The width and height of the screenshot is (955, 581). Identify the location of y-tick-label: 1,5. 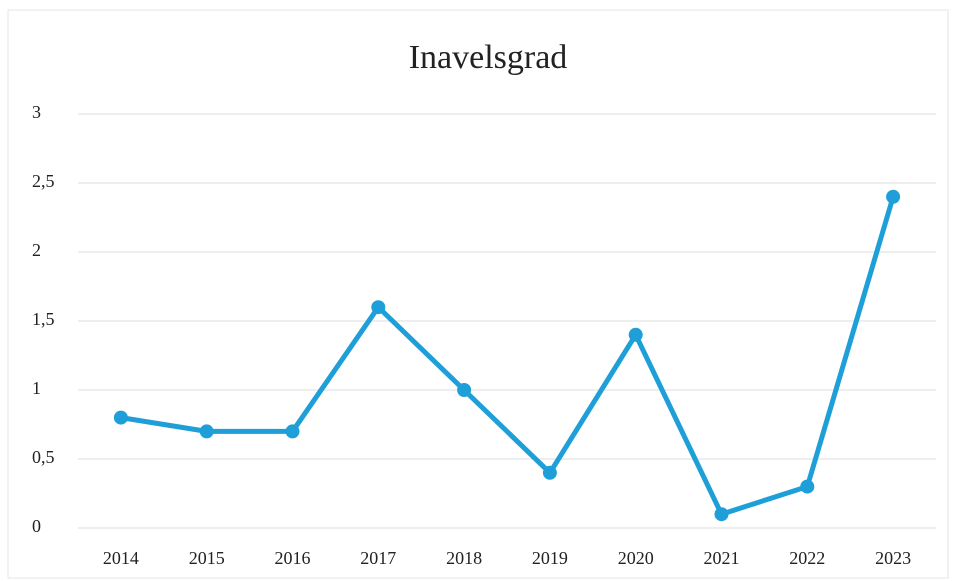
(43, 319).